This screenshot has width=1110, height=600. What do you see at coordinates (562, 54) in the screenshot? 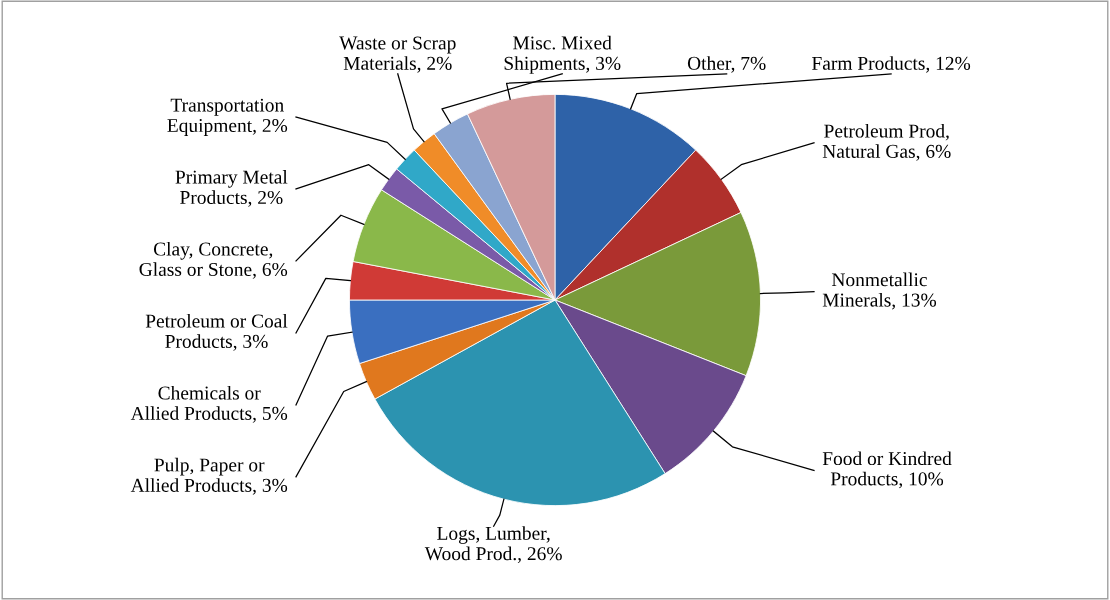
I see `slice-label: Misc. Mixed Shipments, 3%` at bounding box center [562, 54].